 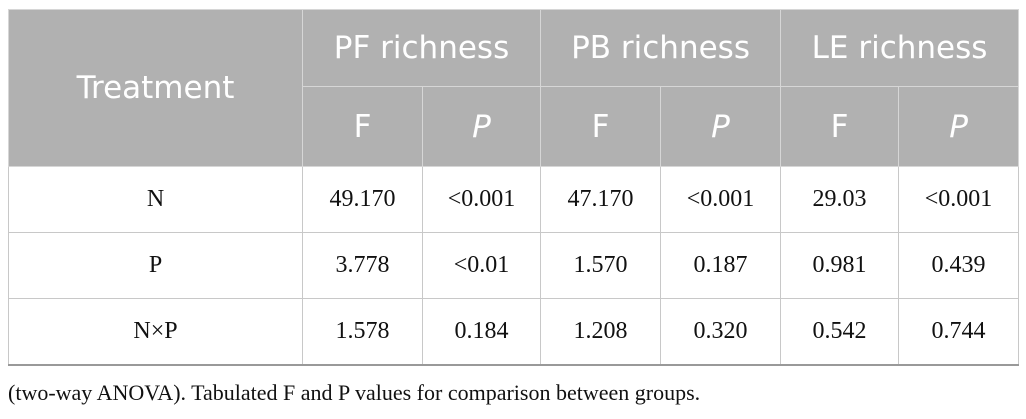 What do you see at coordinates (601, 265) in the screenshot?
I see `cell: 1.570` at bounding box center [601, 265].